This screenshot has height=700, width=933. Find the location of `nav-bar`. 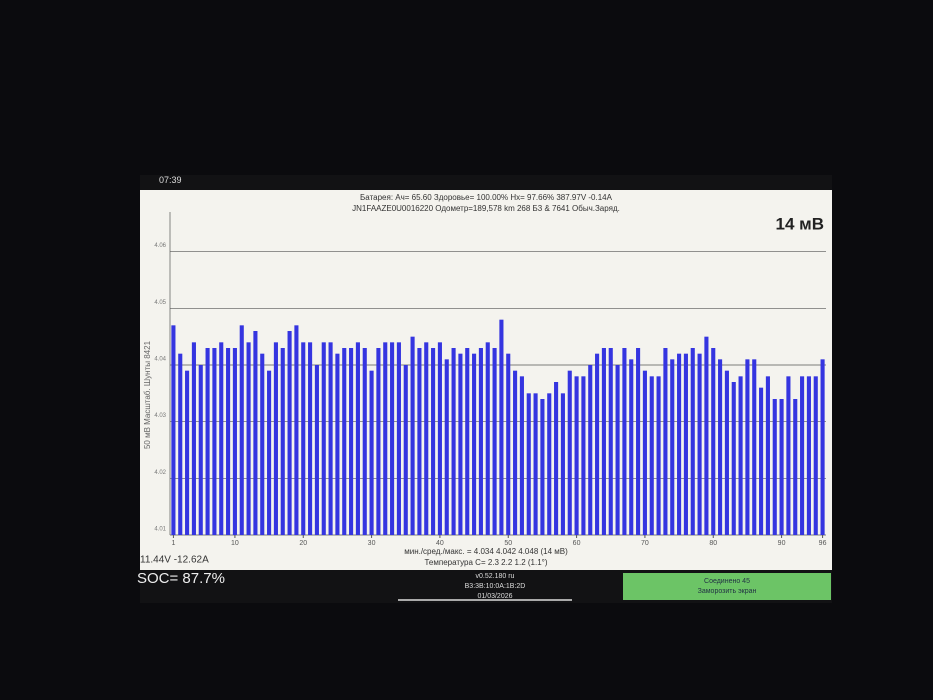

nav-bar is located at coordinates (485, 600).